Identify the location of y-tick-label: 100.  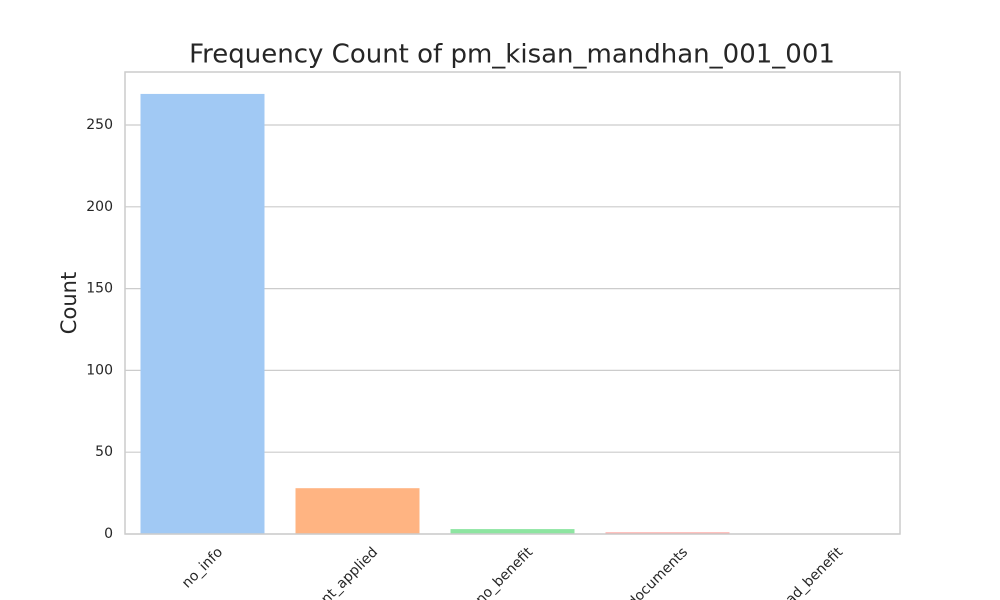
(99, 370).